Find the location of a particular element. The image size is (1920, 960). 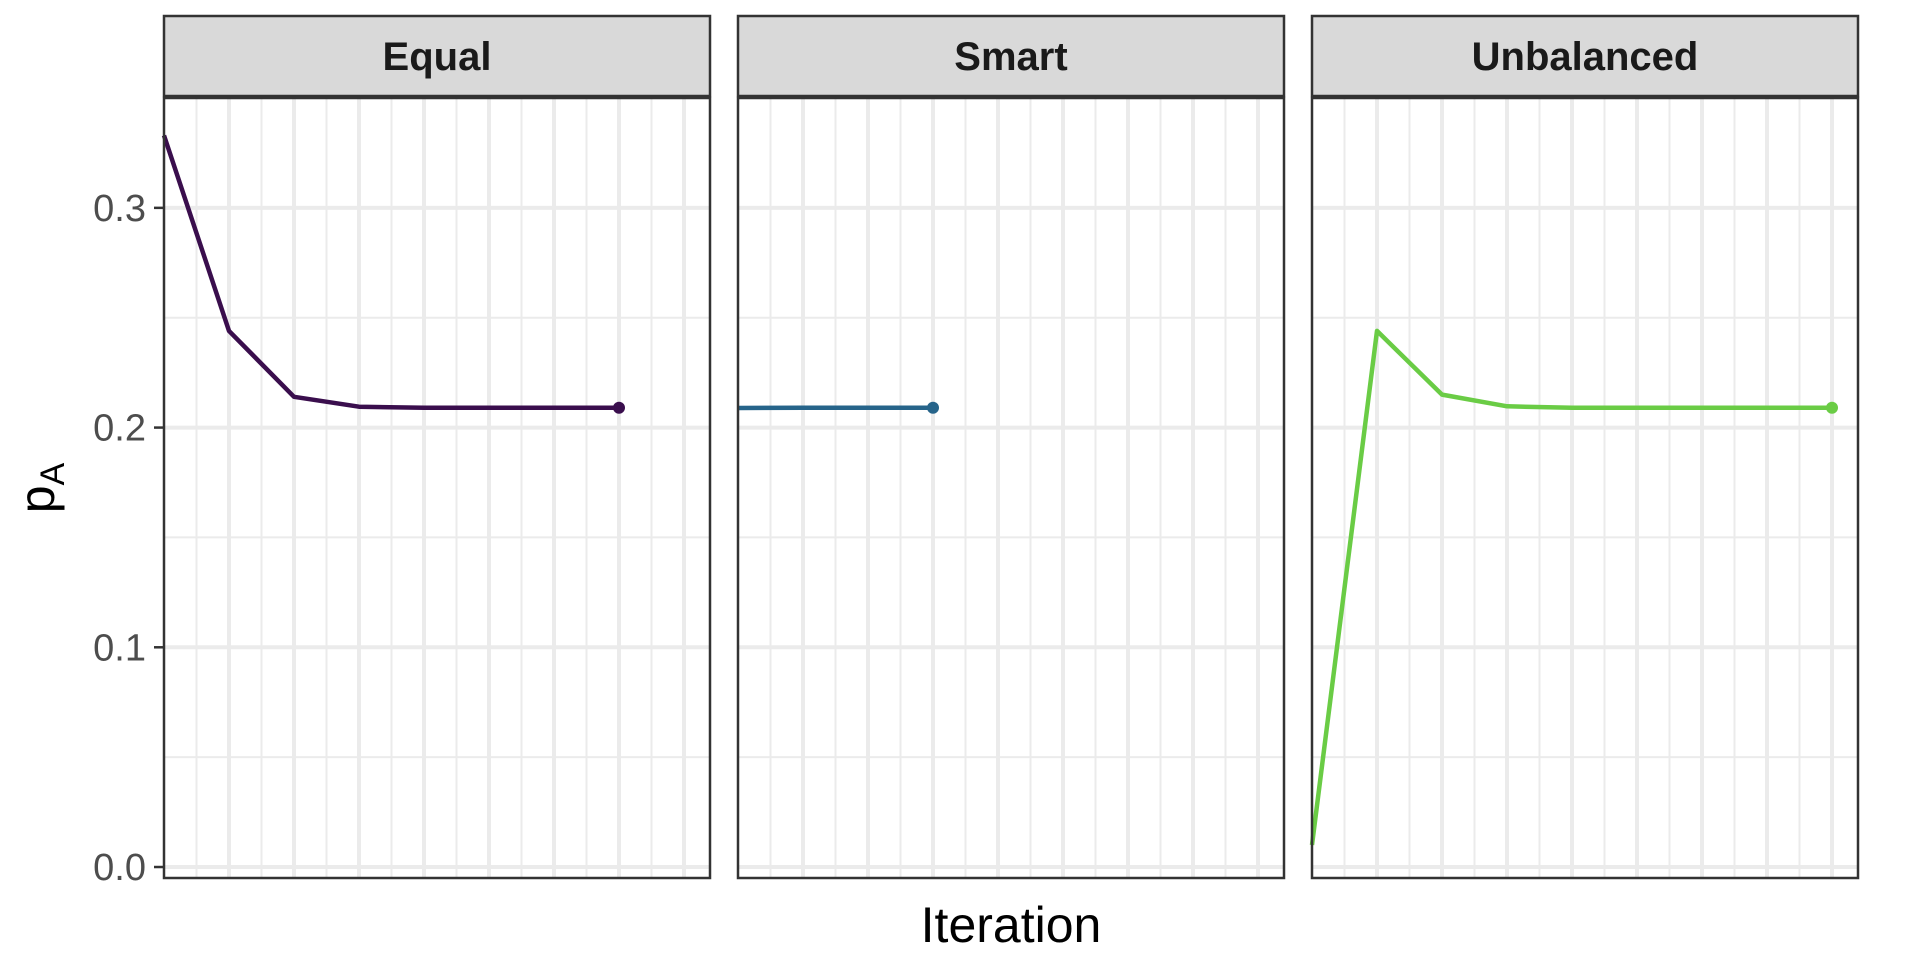

facet-strip-label: Smart is located at coordinates (1010, 57).